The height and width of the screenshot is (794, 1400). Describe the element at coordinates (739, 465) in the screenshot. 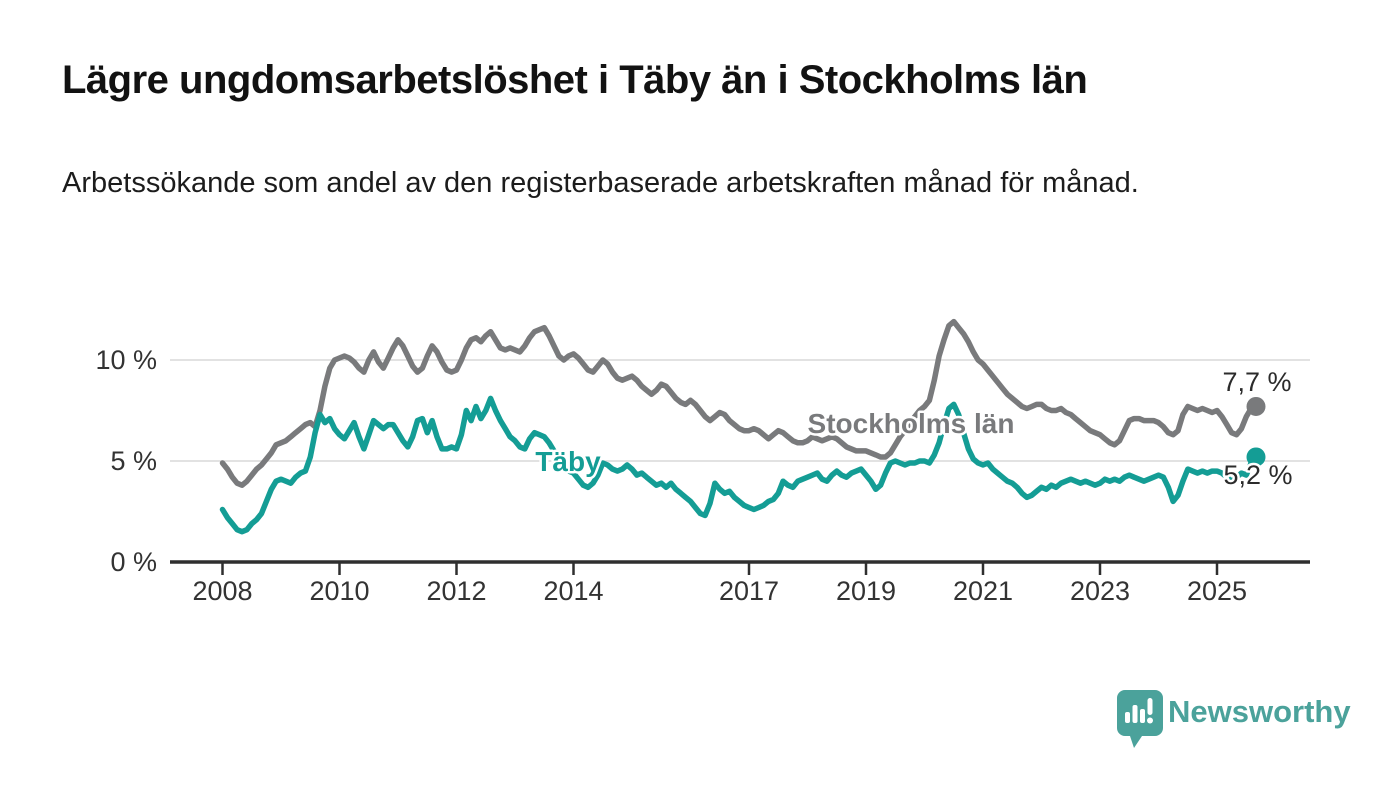

I see `series-line-taby` at that location.